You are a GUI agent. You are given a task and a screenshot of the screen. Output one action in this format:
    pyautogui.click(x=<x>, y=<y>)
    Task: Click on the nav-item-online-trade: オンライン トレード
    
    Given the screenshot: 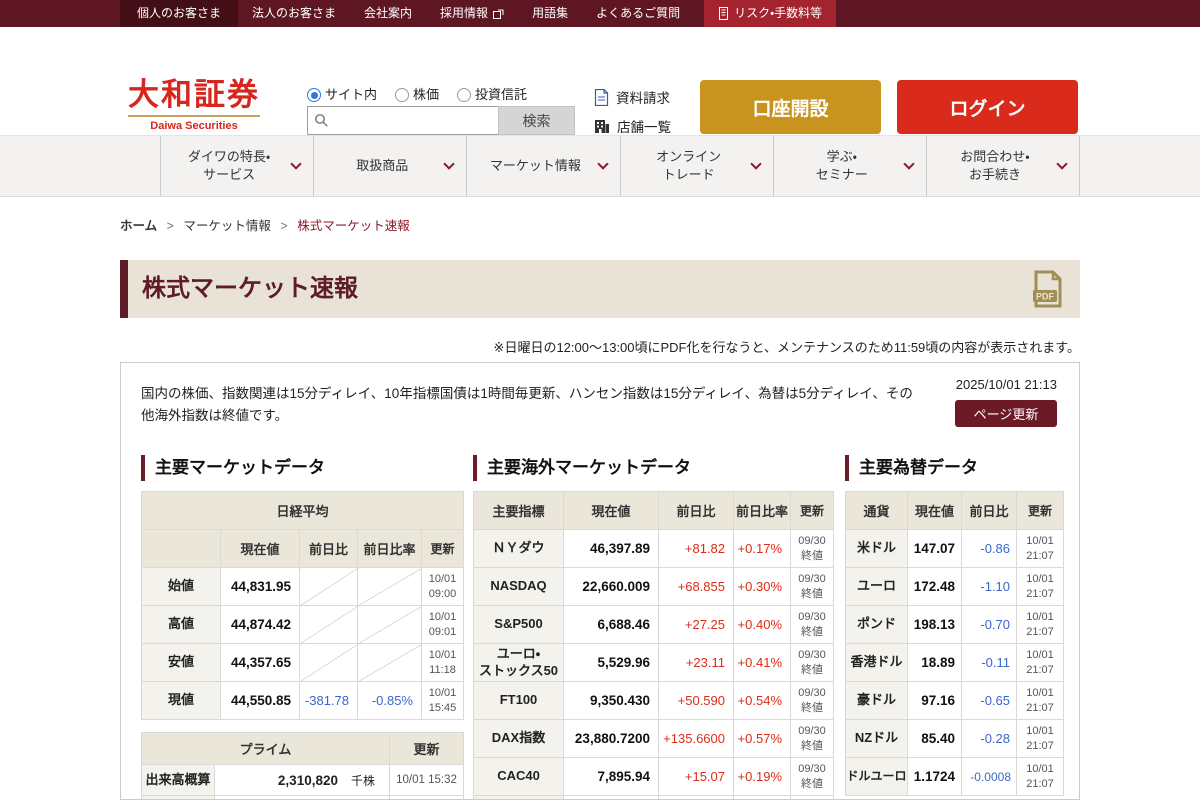 What is the action you would take?
    pyautogui.click(x=696, y=166)
    